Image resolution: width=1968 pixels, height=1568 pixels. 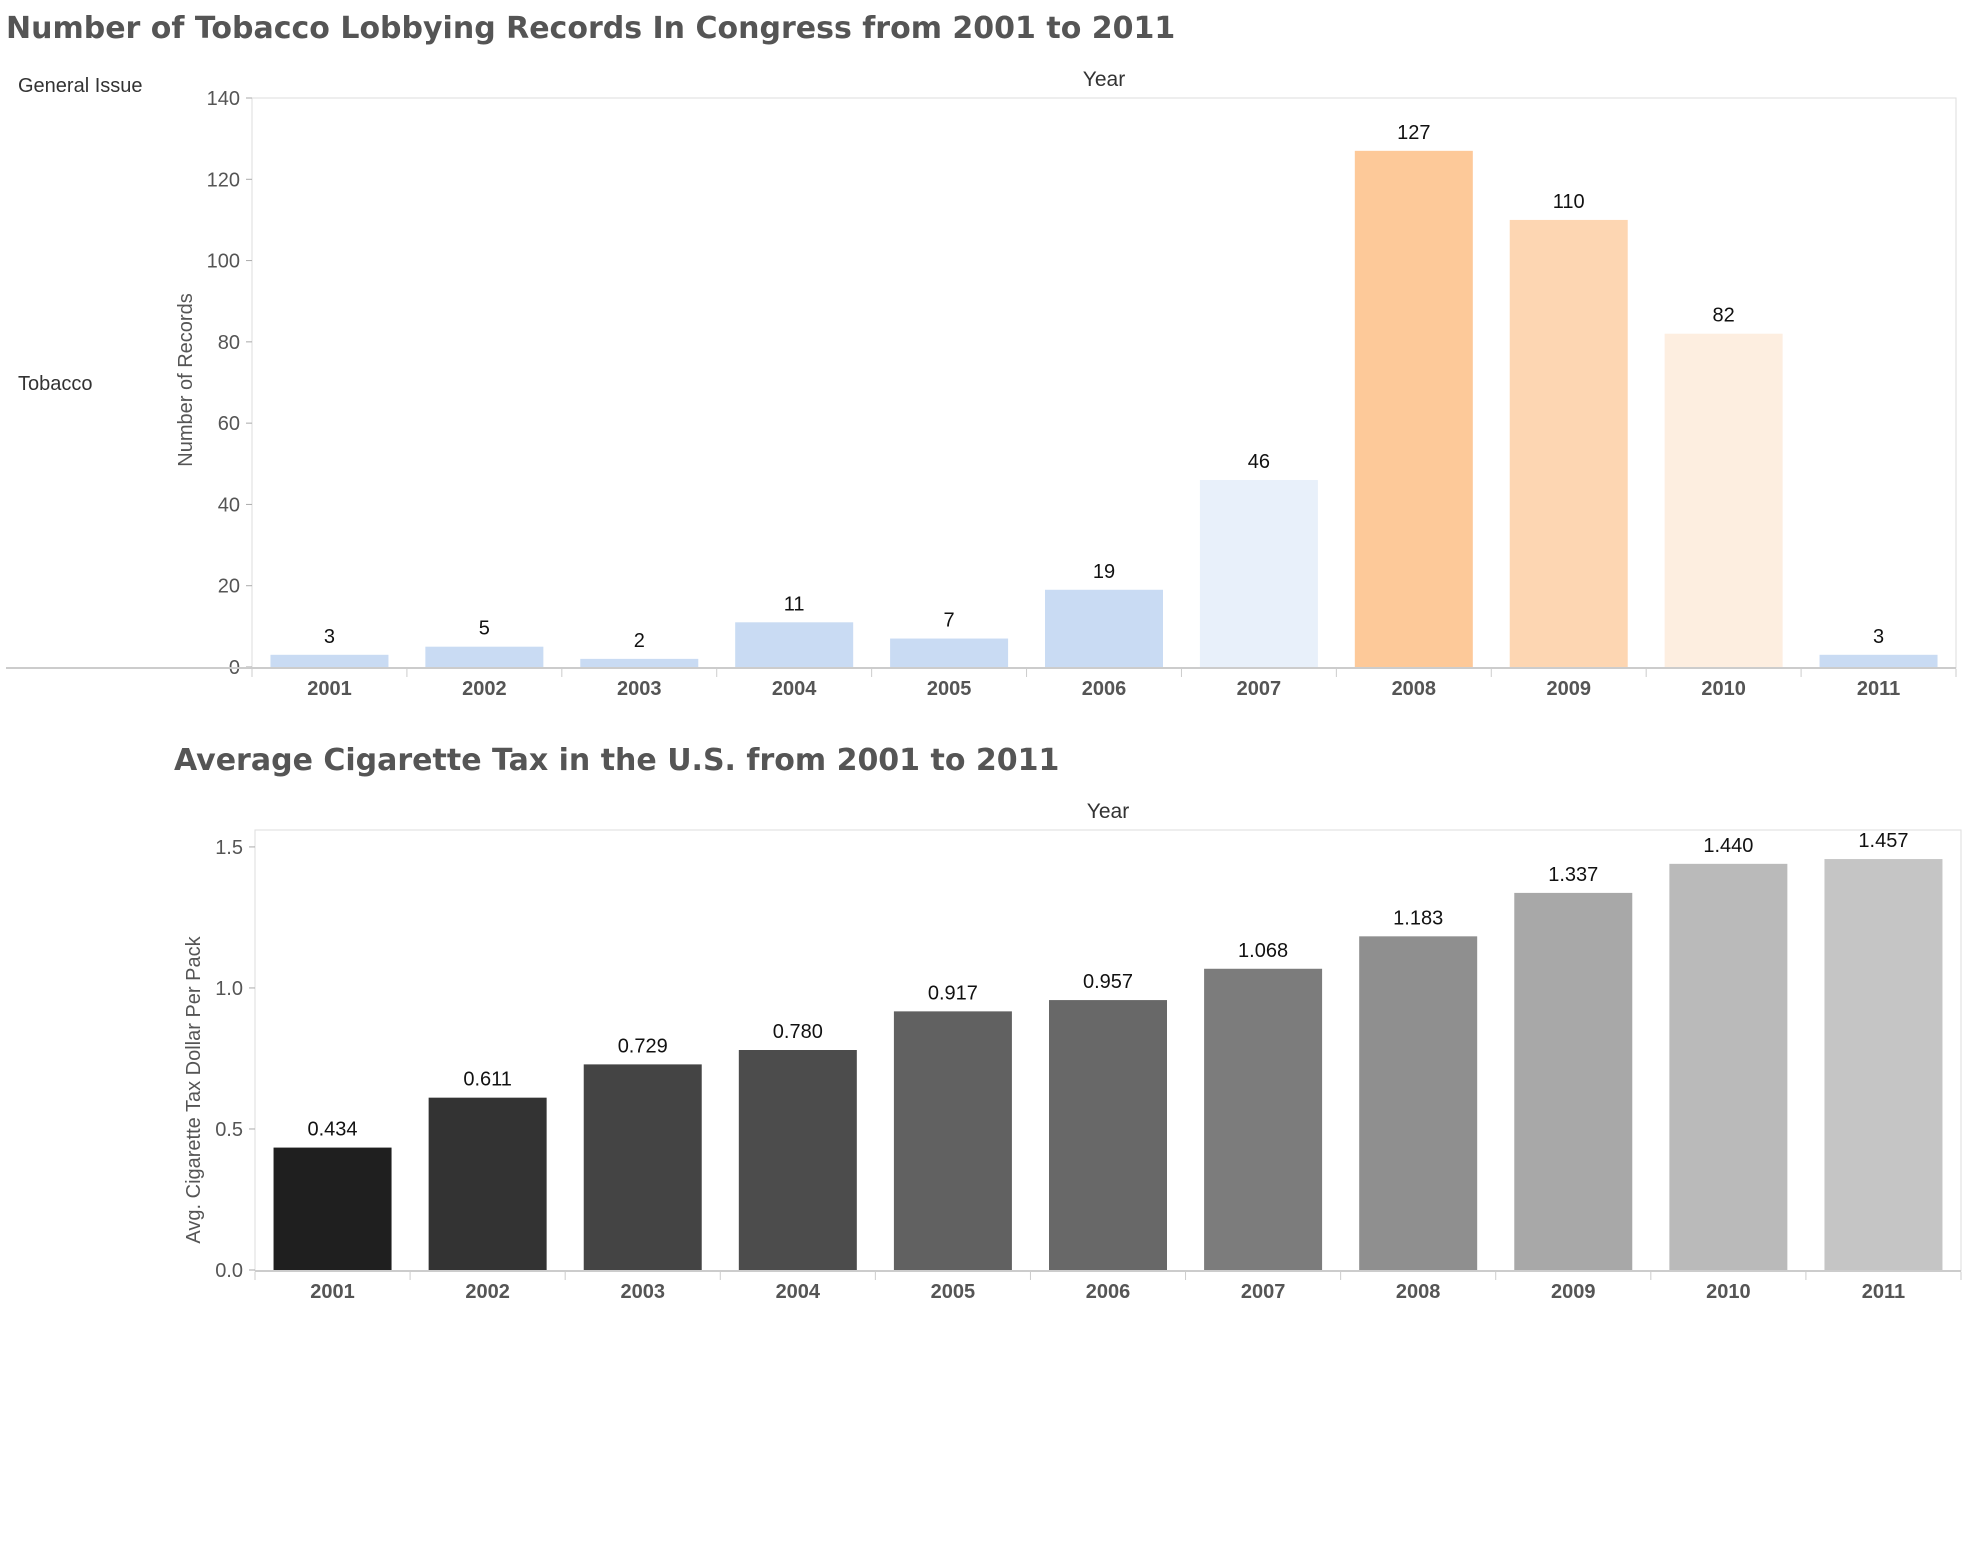 I want to click on chart2-y-tick-label: 0.5, so click(x=229, y=1130).